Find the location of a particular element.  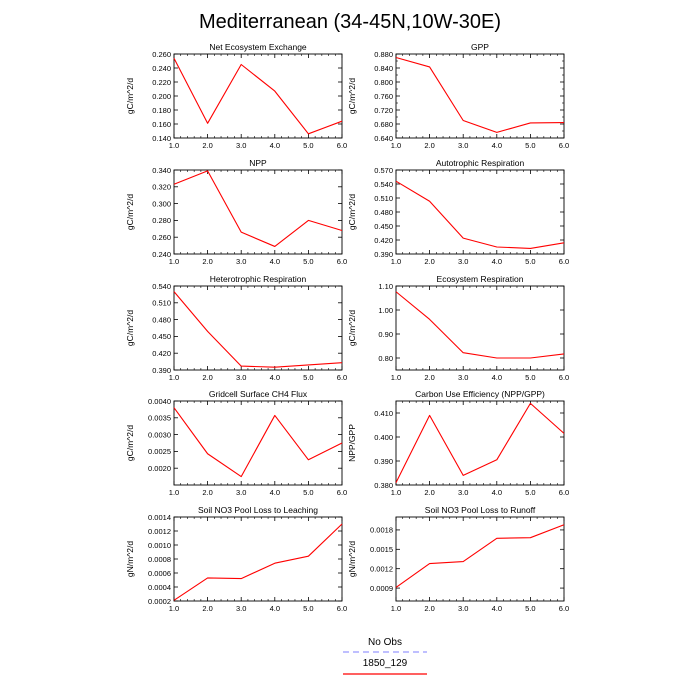

y-tick-label: 0.90 is located at coordinates (385, 334).